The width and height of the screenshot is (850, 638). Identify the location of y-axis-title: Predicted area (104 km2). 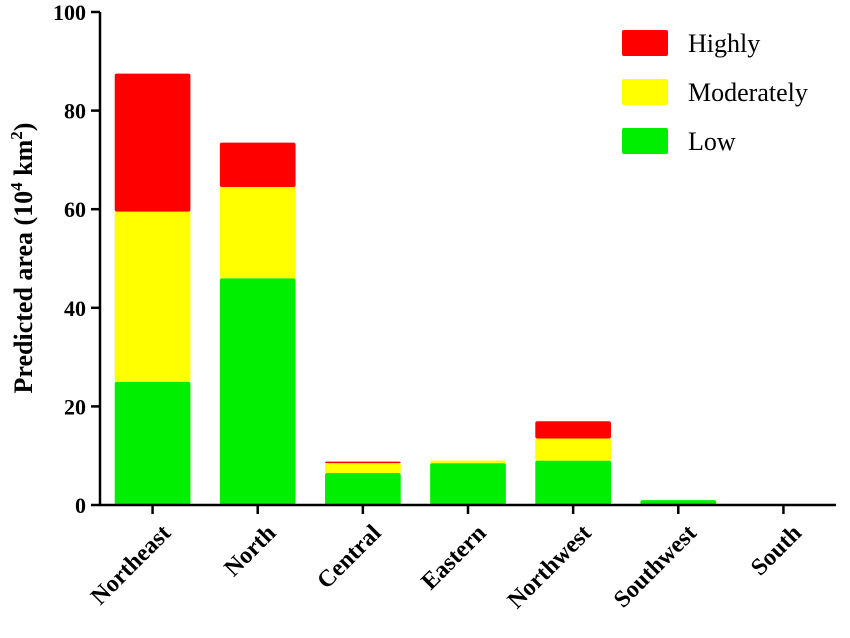
(22, 258).